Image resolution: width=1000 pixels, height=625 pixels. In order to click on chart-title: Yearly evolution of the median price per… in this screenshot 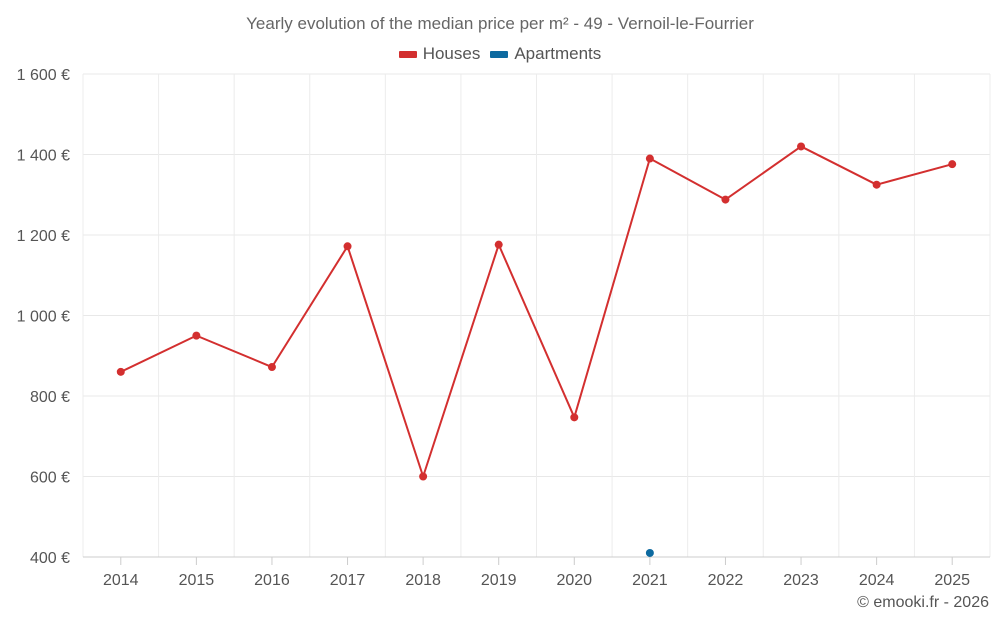, I will do `click(500, 23)`.